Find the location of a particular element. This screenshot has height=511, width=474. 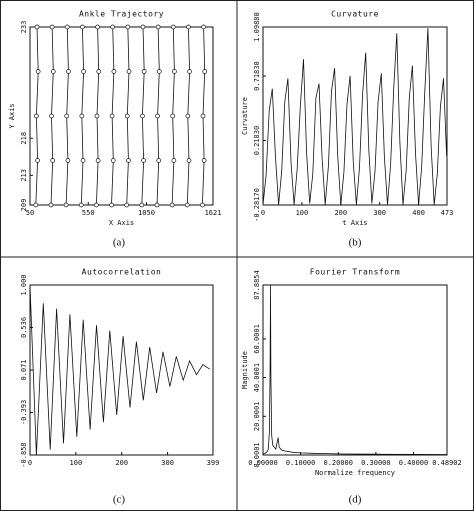

y-tick-label: 87.8854 is located at coordinates (257, 285).